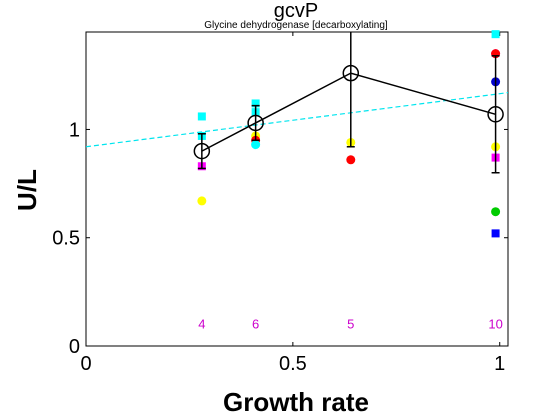  Describe the element at coordinates (293, 364) in the screenshot. I see `x-tick-label: 0.5` at that location.